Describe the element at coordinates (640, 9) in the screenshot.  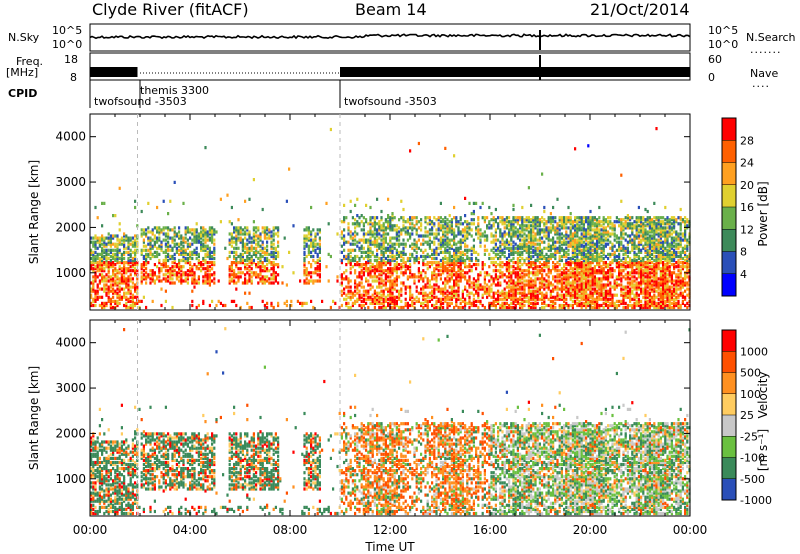
I see `date-label: 21/Oct/2014` at that location.